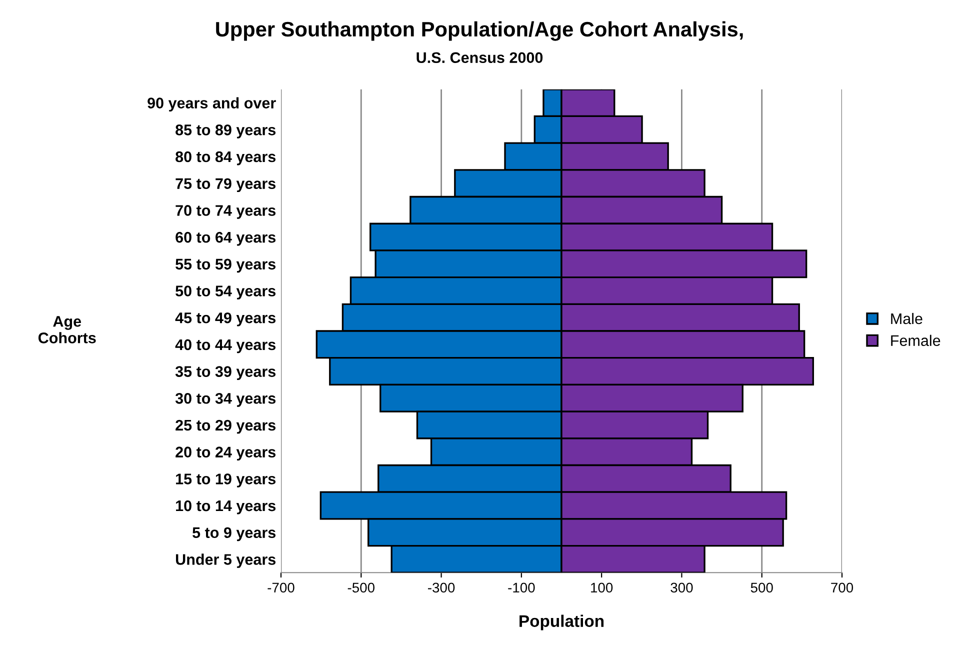 This screenshot has height=662, width=959. Describe the element at coordinates (226, 239) in the screenshot. I see `y-tick-label: 60 to 64 years` at that location.